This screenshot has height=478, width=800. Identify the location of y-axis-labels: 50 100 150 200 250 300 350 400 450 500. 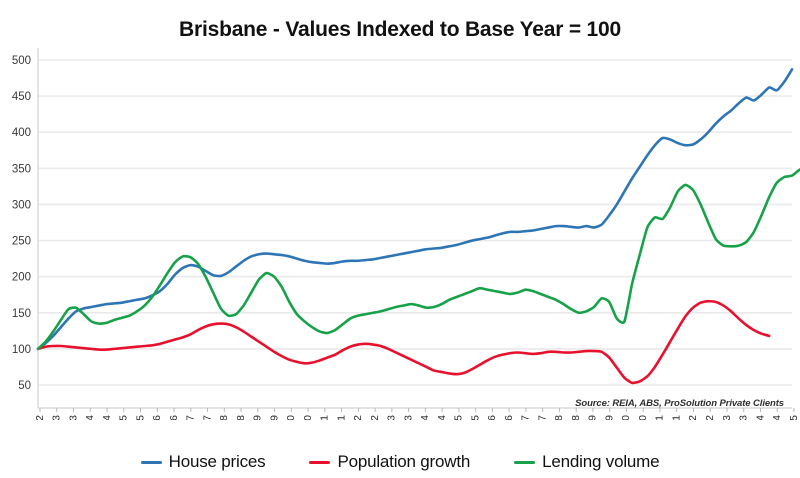
(21, 223).